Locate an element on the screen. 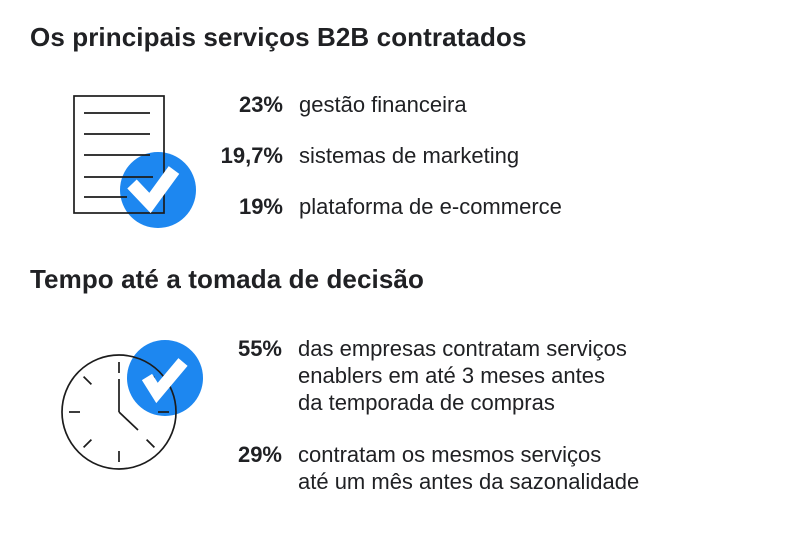 The image size is (794, 538). stat-label: gestão financeira is located at coordinates (383, 104).